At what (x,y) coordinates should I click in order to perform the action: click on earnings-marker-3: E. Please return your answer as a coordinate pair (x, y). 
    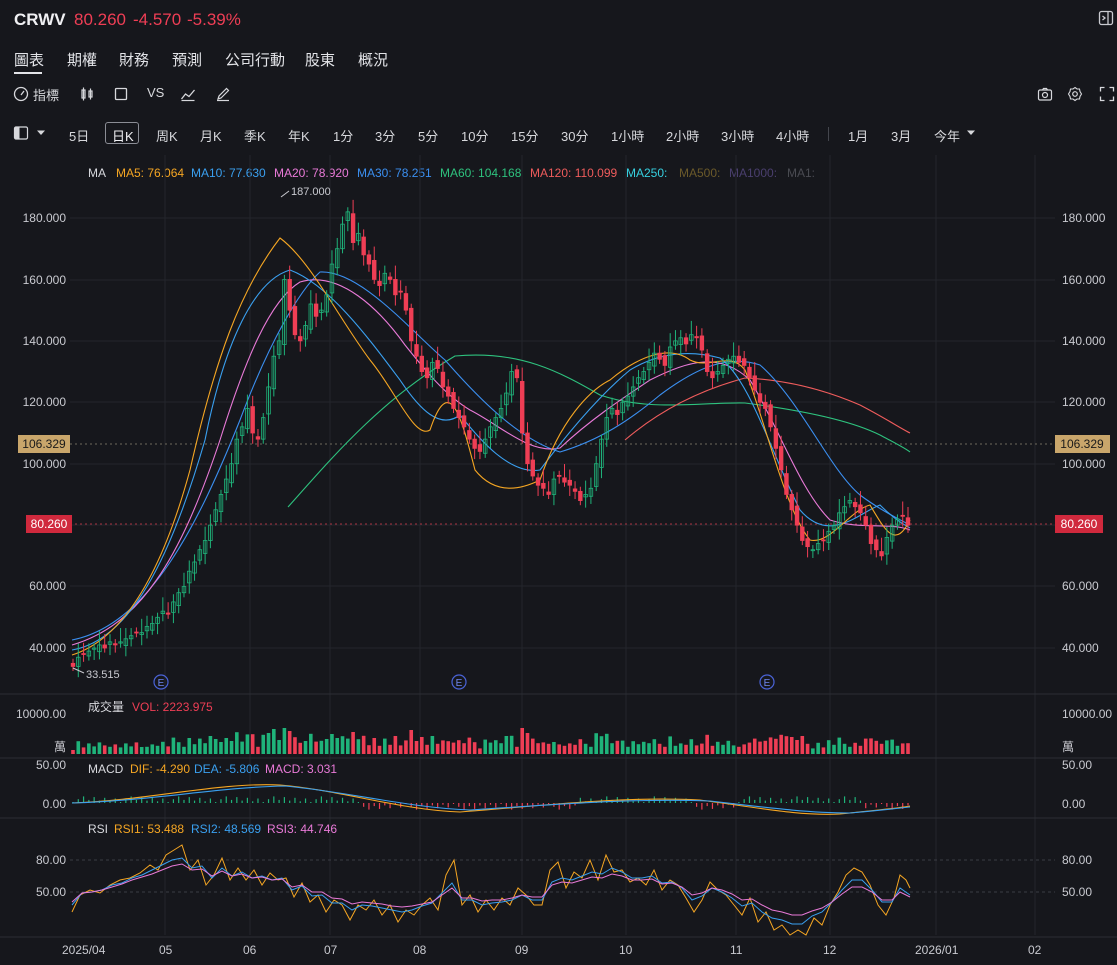
    Looking at the image, I should click on (767, 682).